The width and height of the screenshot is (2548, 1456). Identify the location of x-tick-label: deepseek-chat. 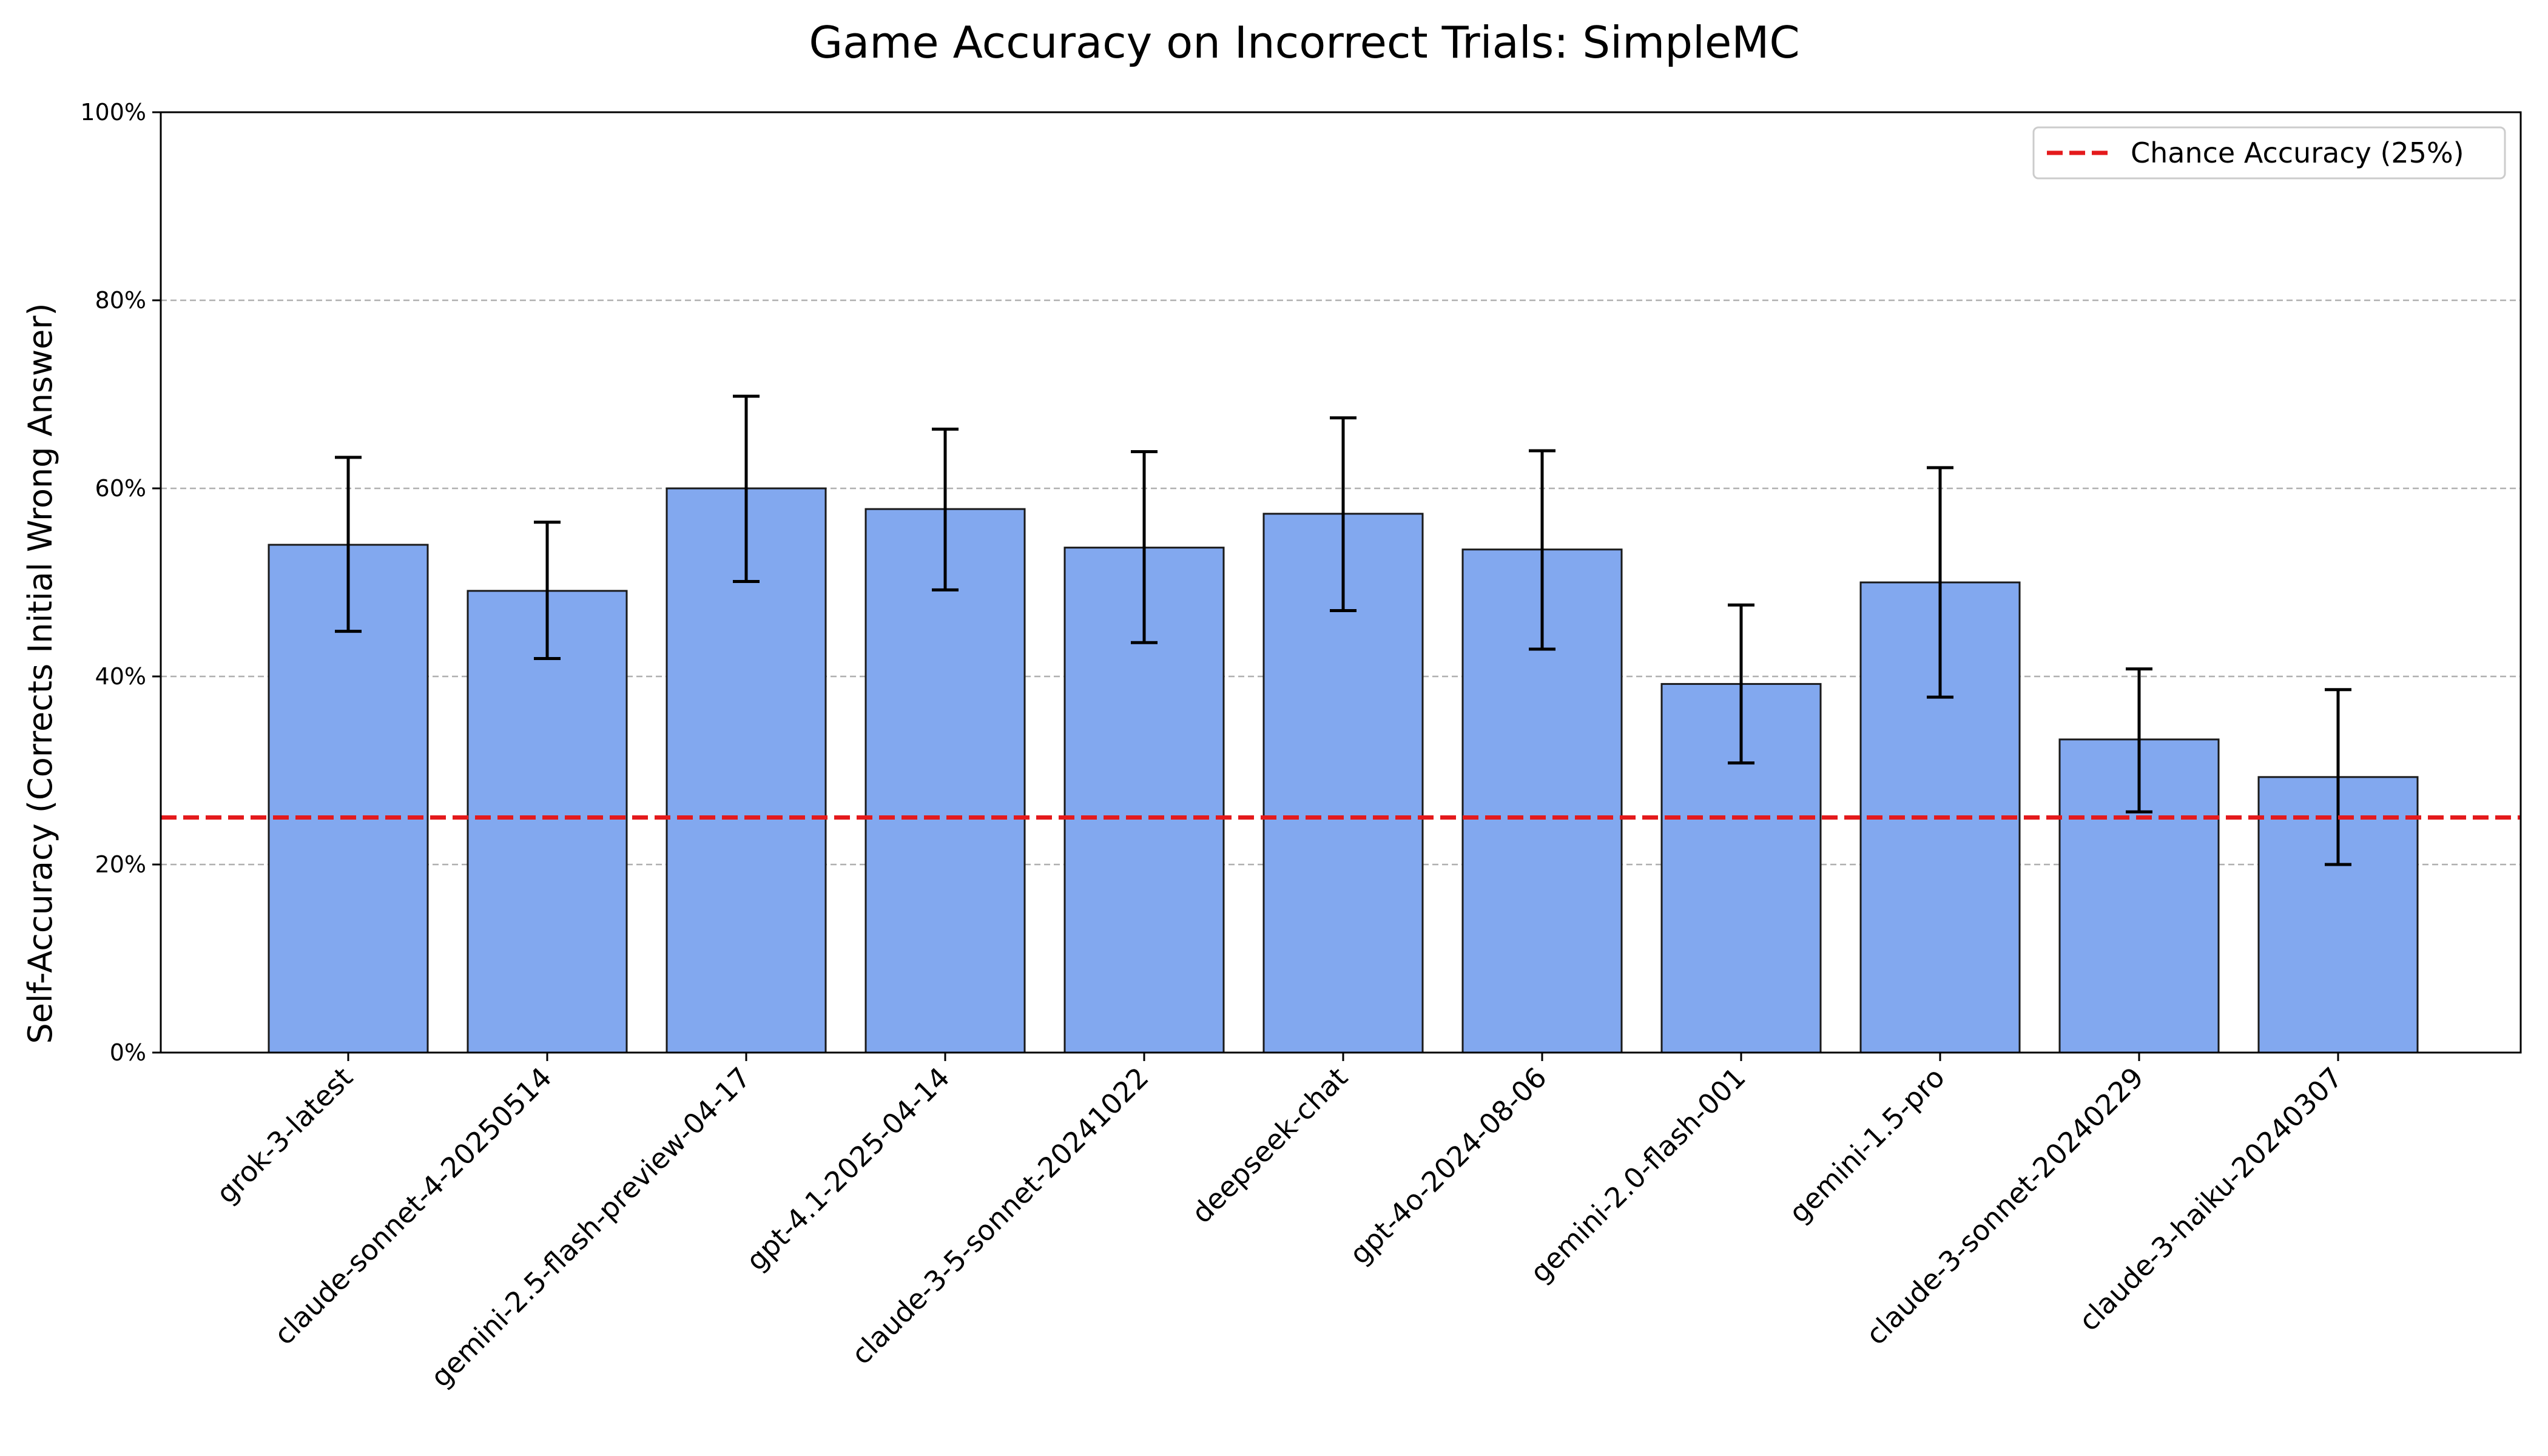
(1269, 1145).